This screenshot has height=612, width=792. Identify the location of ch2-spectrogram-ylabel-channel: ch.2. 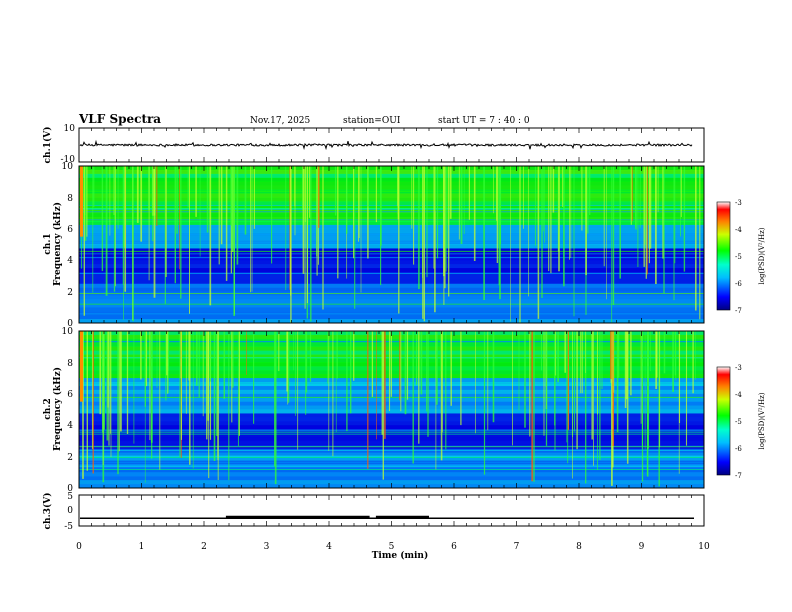
(48, 408).